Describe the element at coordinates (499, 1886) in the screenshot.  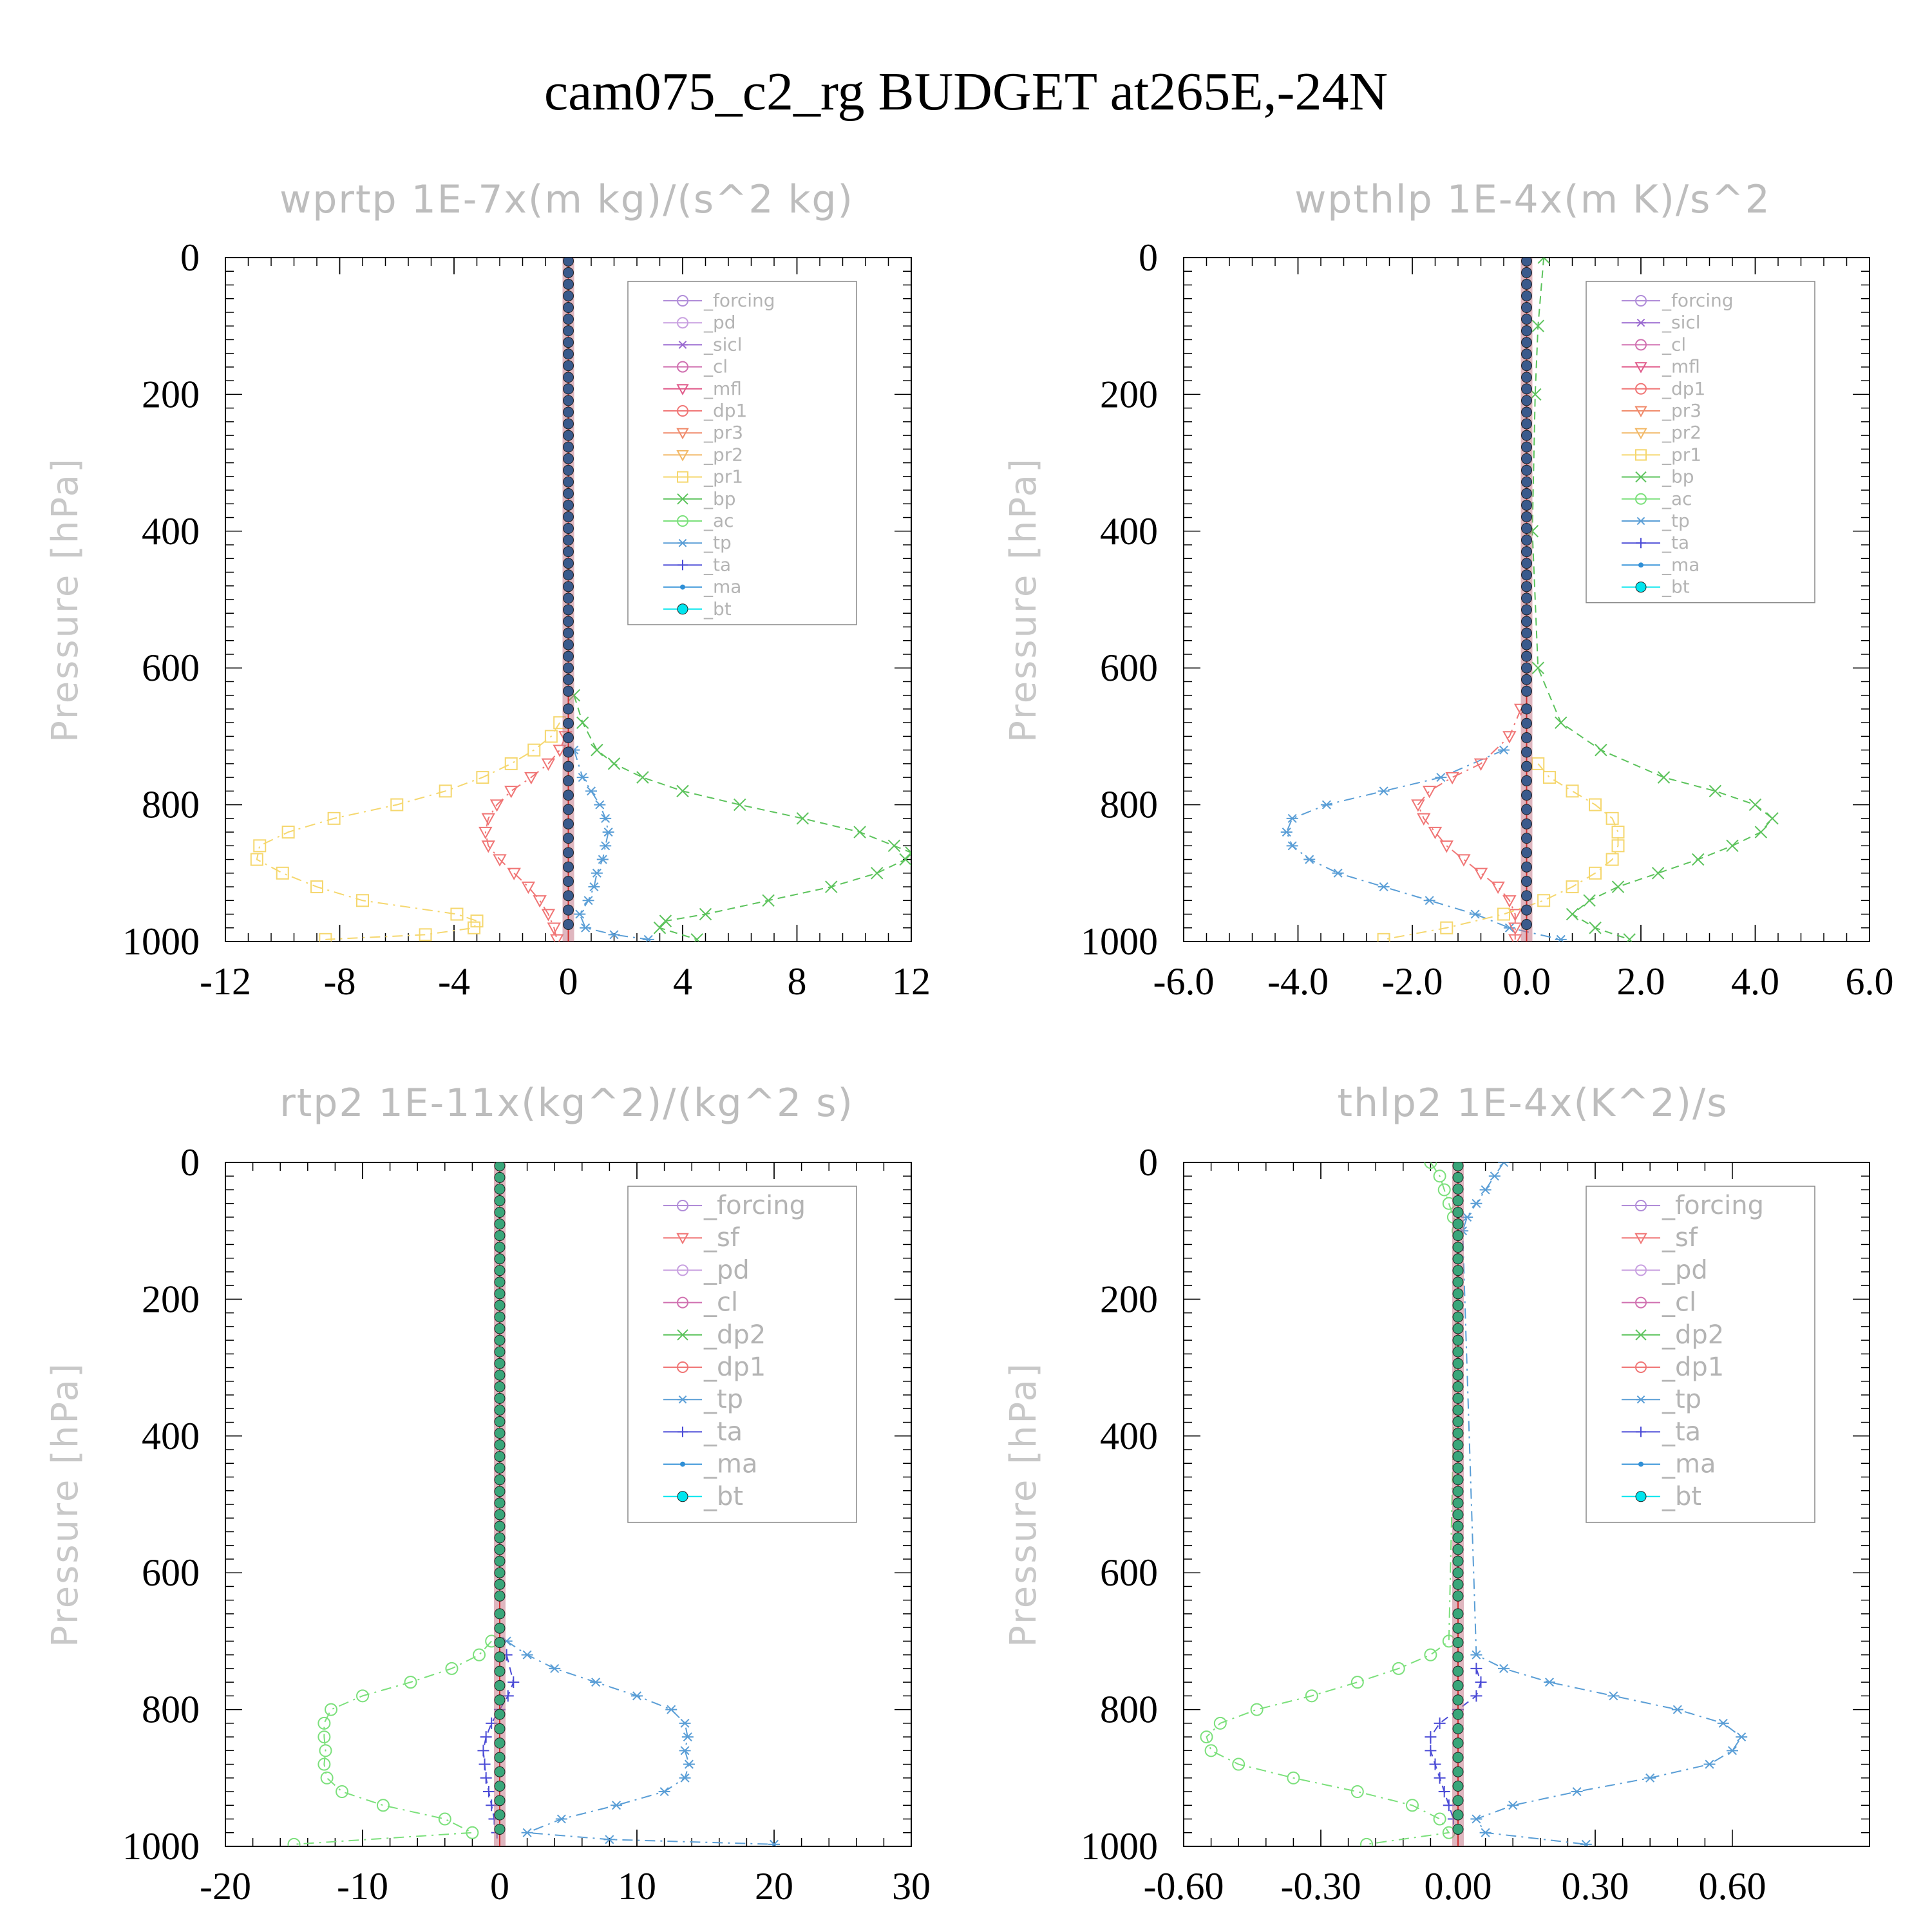
I see `x-tick-label: 0` at that location.